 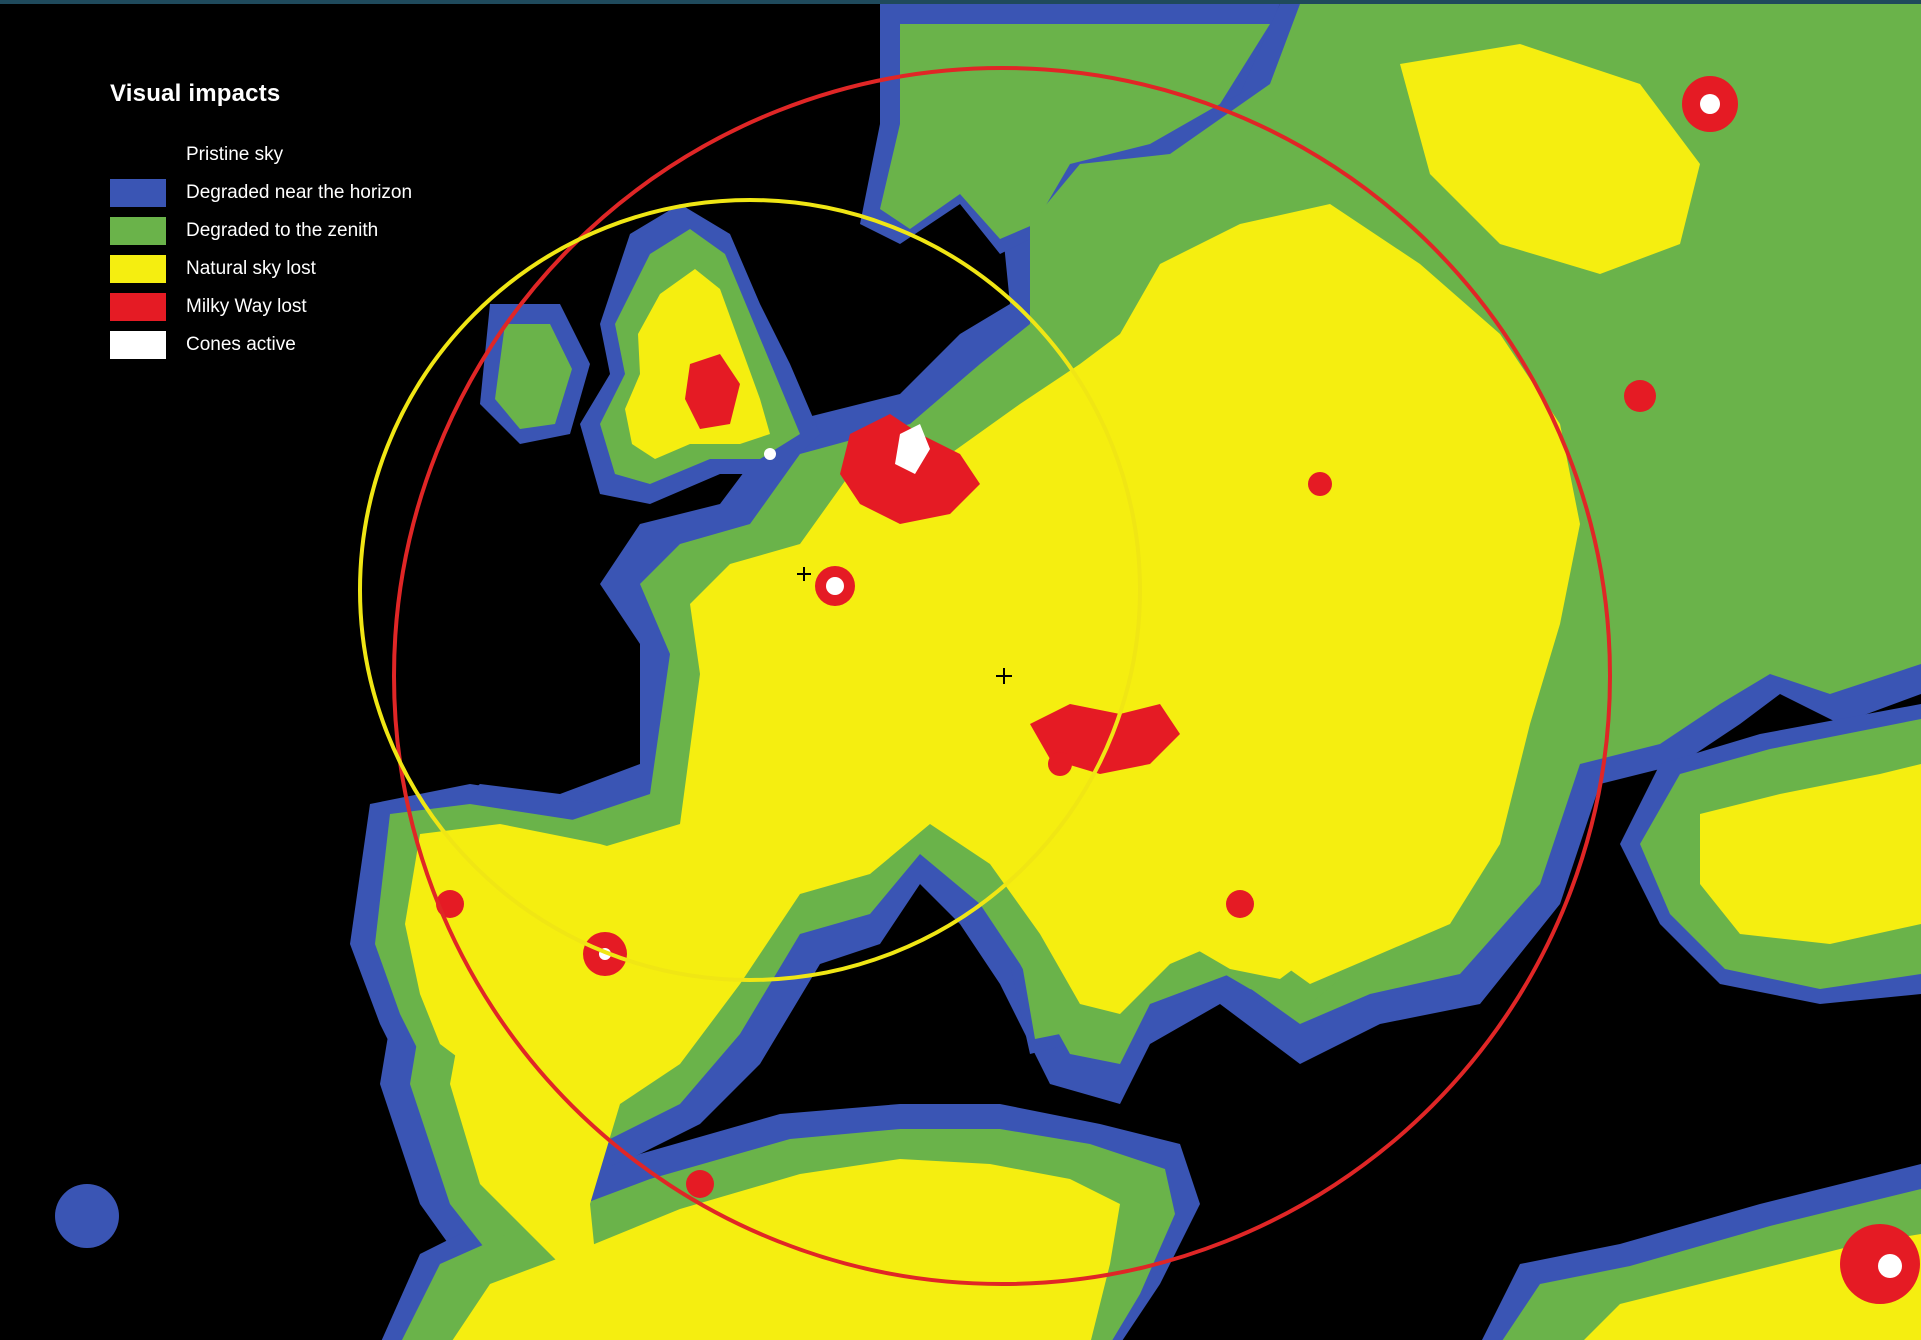 What do you see at coordinates (195, 93) in the screenshot?
I see `legend-title: Visual impacts` at bounding box center [195, 93].